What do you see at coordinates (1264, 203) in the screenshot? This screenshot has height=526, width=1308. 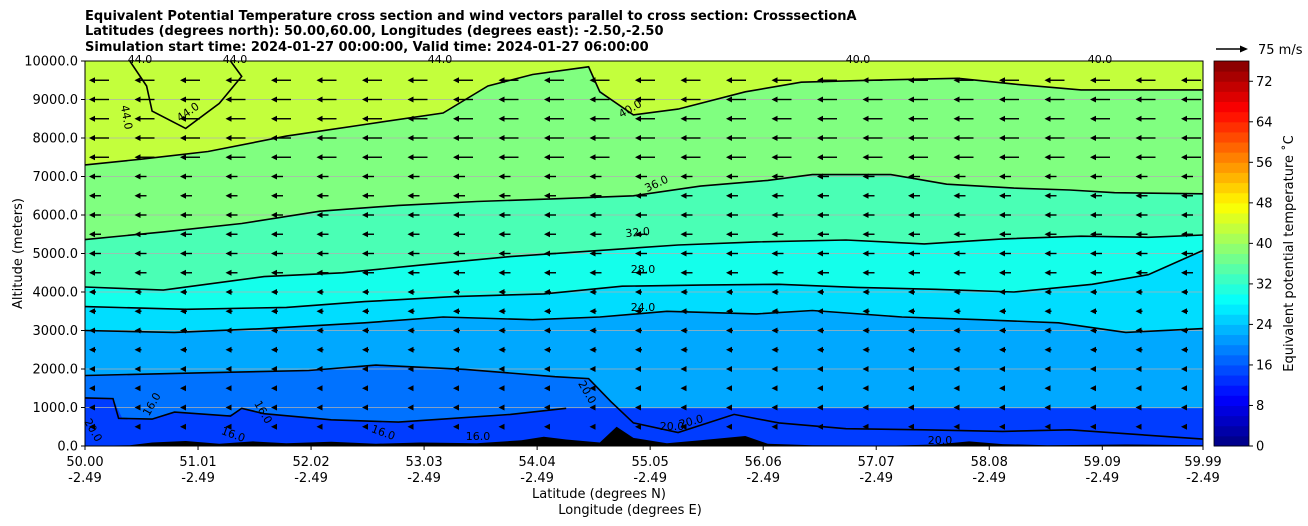 I see `colorbar-tick-label: 48` at bounding box center [1264, 203].